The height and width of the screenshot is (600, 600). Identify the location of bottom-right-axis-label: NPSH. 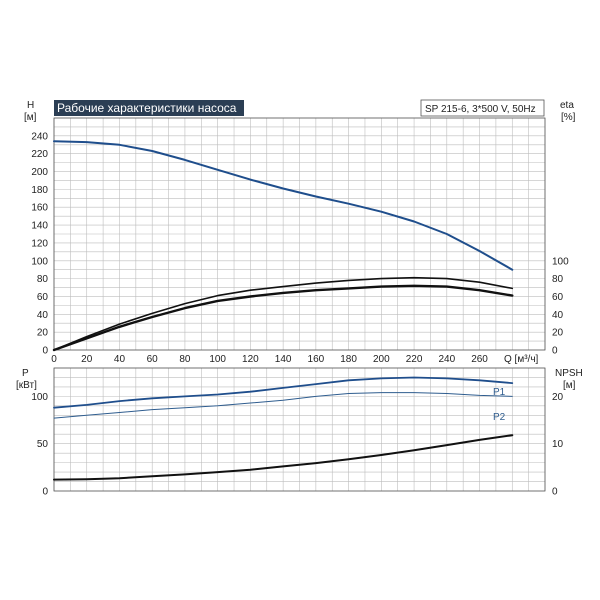
(569, 373).